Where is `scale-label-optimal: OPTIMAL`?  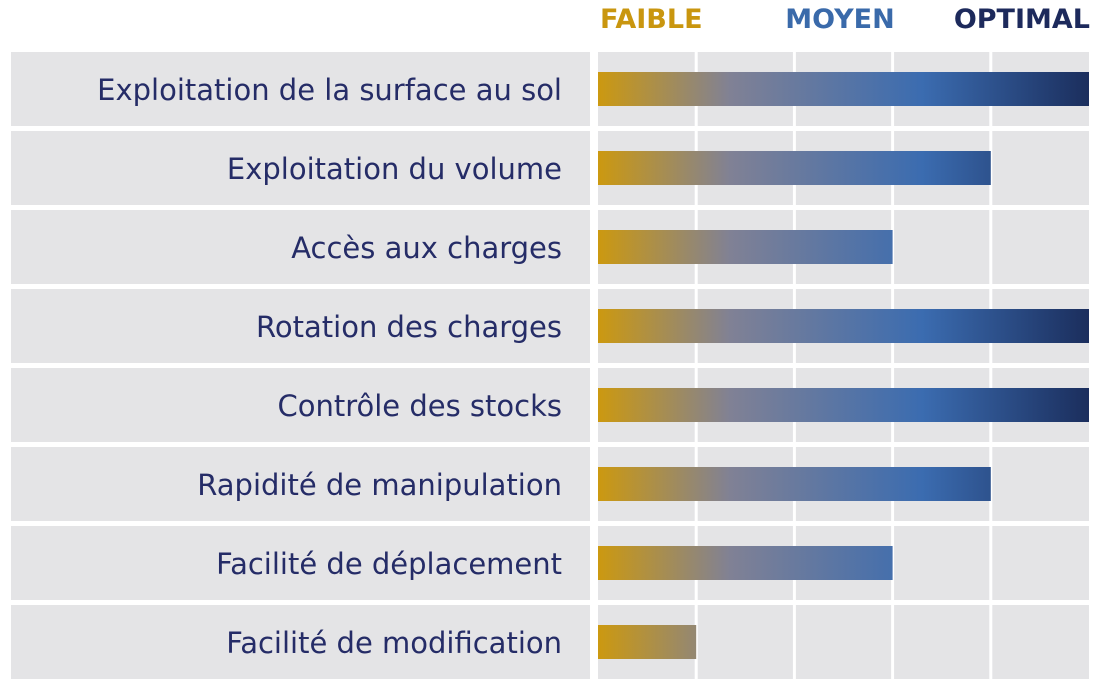
scale-label-optimal: OPTIMAL is located at coordinates (1022, 19).